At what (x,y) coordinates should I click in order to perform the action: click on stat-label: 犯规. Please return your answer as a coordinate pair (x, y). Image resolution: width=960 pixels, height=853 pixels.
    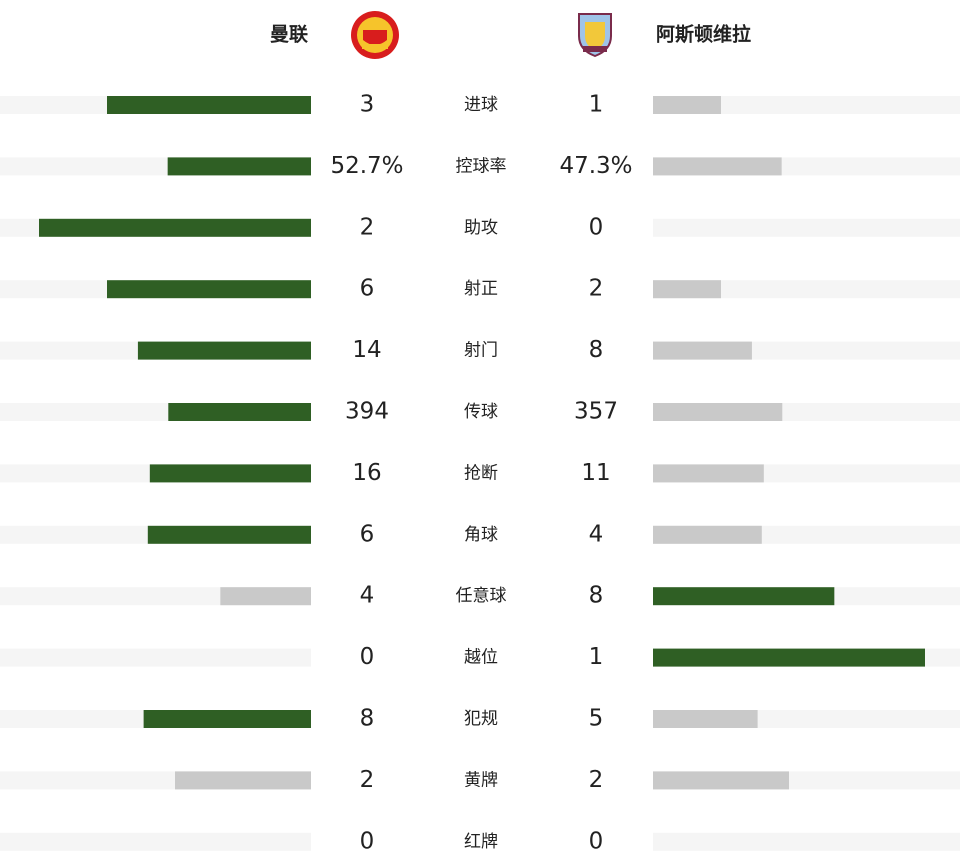
    Looking at the image, I should click on (481, 719).